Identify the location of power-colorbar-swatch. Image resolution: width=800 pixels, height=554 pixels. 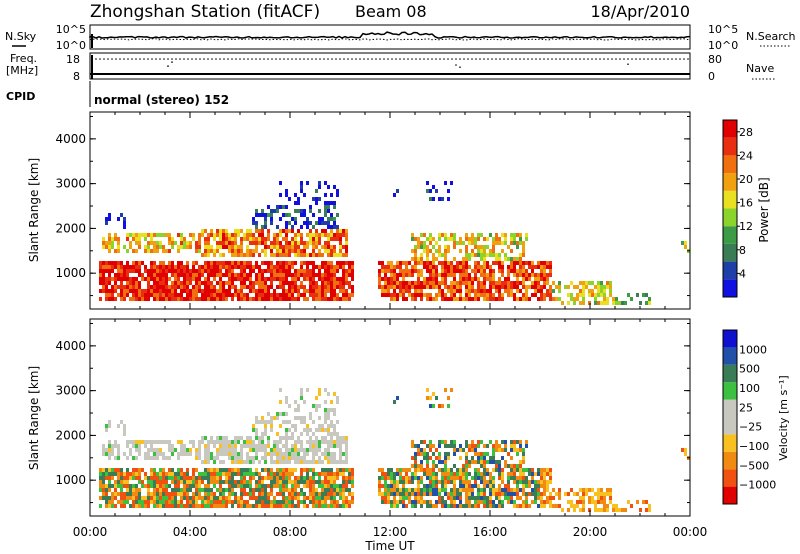
(730, 182).